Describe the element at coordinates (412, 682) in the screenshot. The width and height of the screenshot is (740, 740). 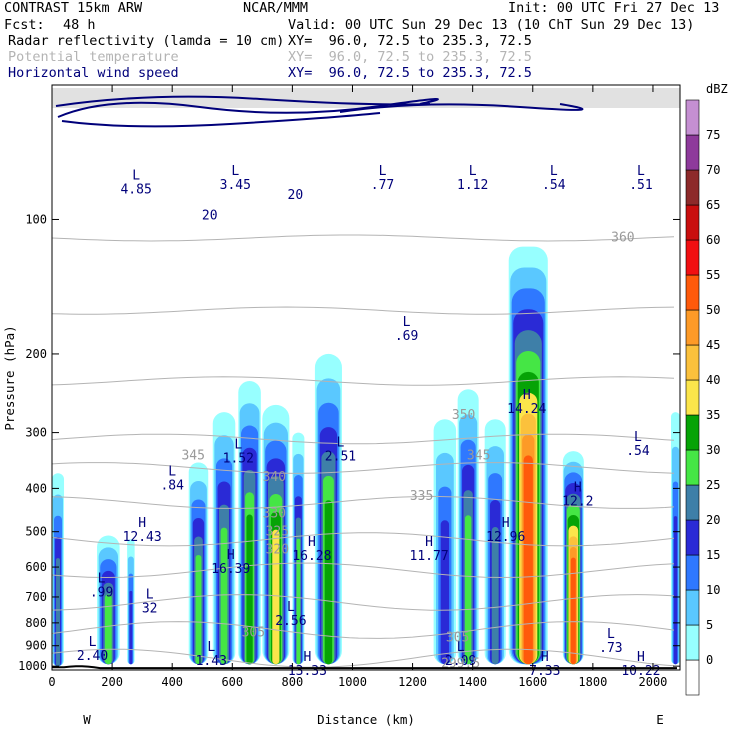
I see `x-tick-label-6: 1200` at that location.